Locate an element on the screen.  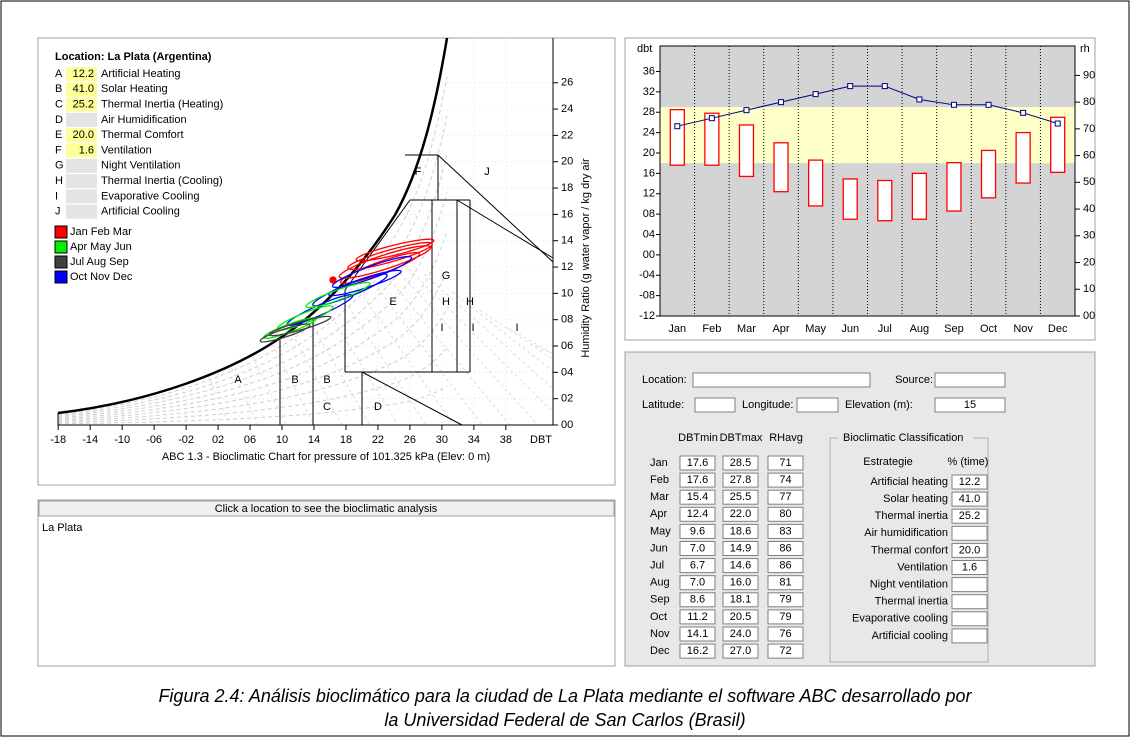
strategy-value: 41.0 is located at coordinates (83, 89).